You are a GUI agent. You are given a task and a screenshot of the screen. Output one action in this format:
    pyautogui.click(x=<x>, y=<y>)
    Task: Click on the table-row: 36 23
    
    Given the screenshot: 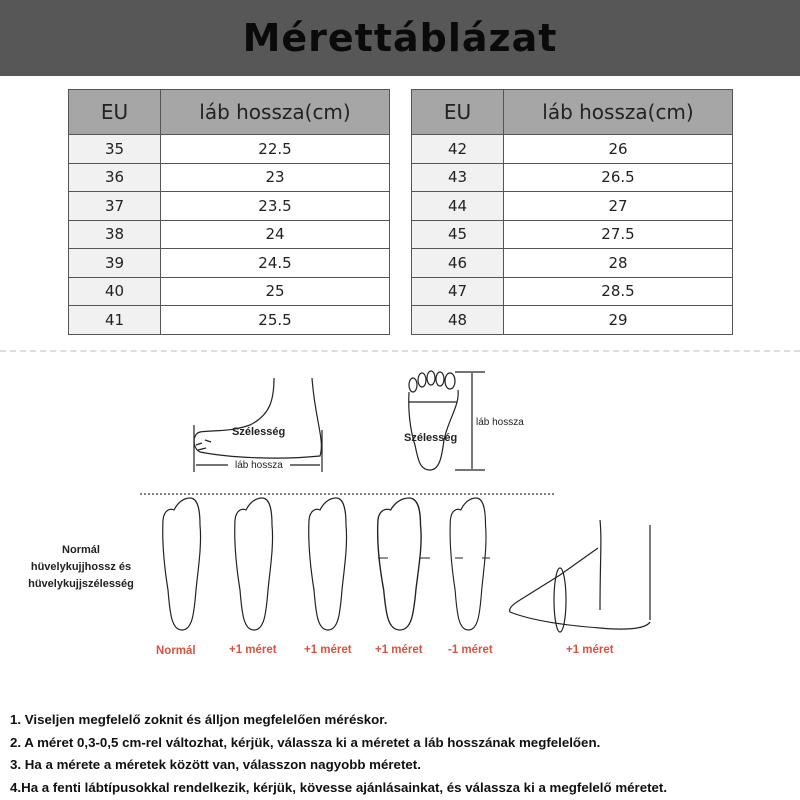 What is the action you would take?
    pyautogui.click(x=229, y=177)
    